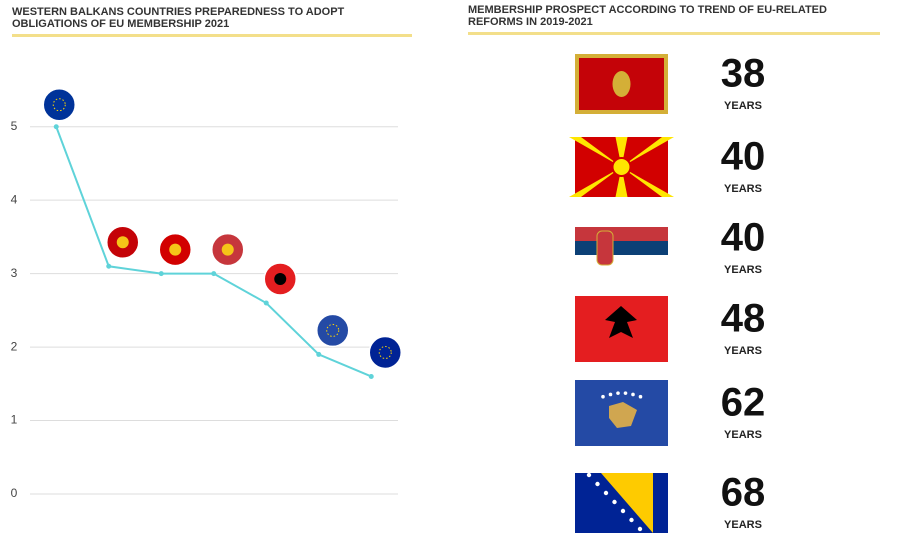  What do you see at coordinates (627, 503) in the screenshot?
I see `flag-triangle` at bounding box center [627, 503].